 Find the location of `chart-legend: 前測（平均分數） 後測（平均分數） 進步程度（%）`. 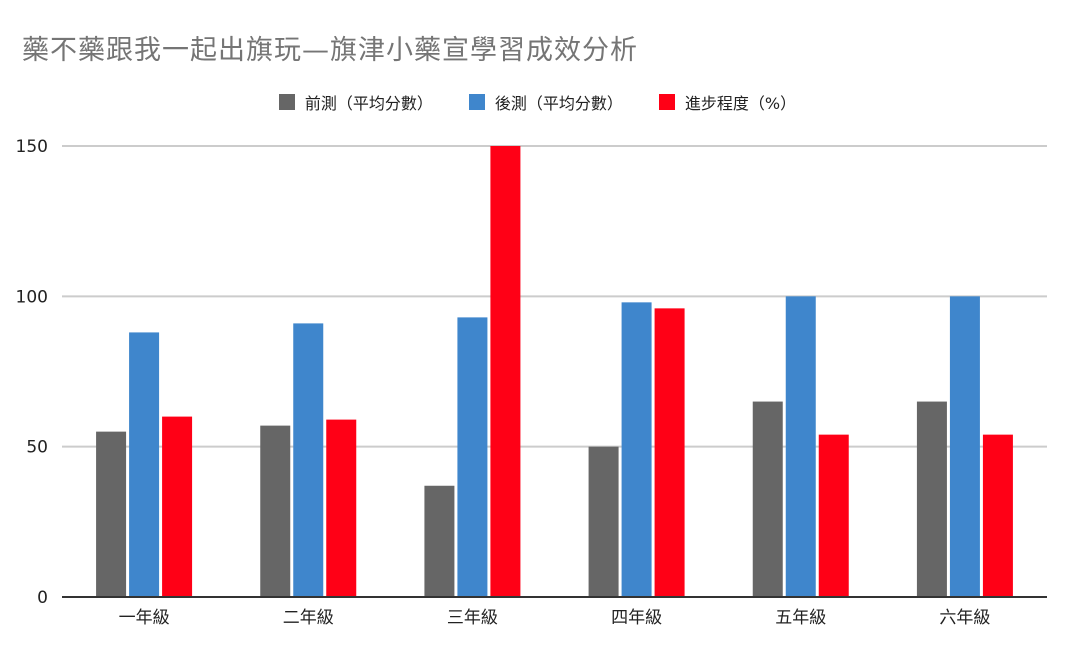

chart-legend: 前測（平均分數） 後測（平均分數） 進步程度（%） is located at coordinates (537, 102).